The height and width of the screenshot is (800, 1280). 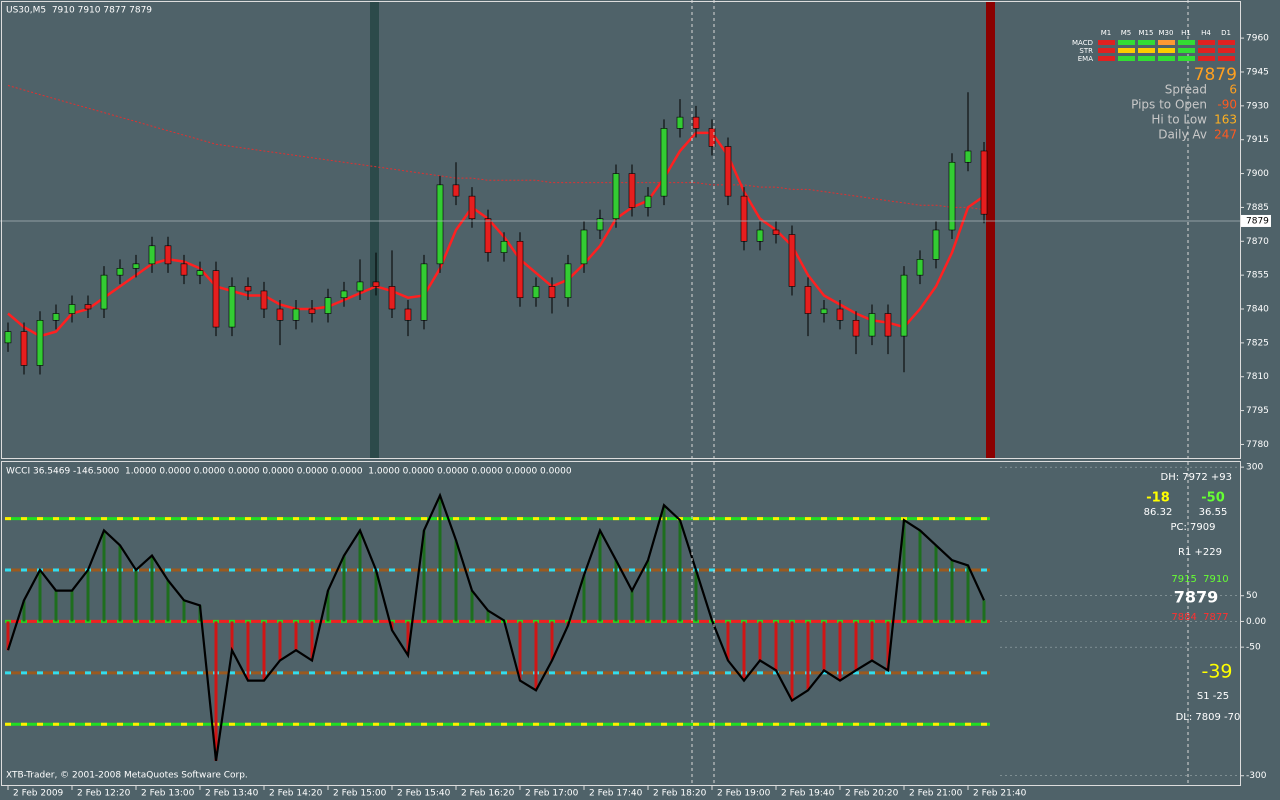 I want to click on timeframe-label: M1, so click(x=1106, y=33).